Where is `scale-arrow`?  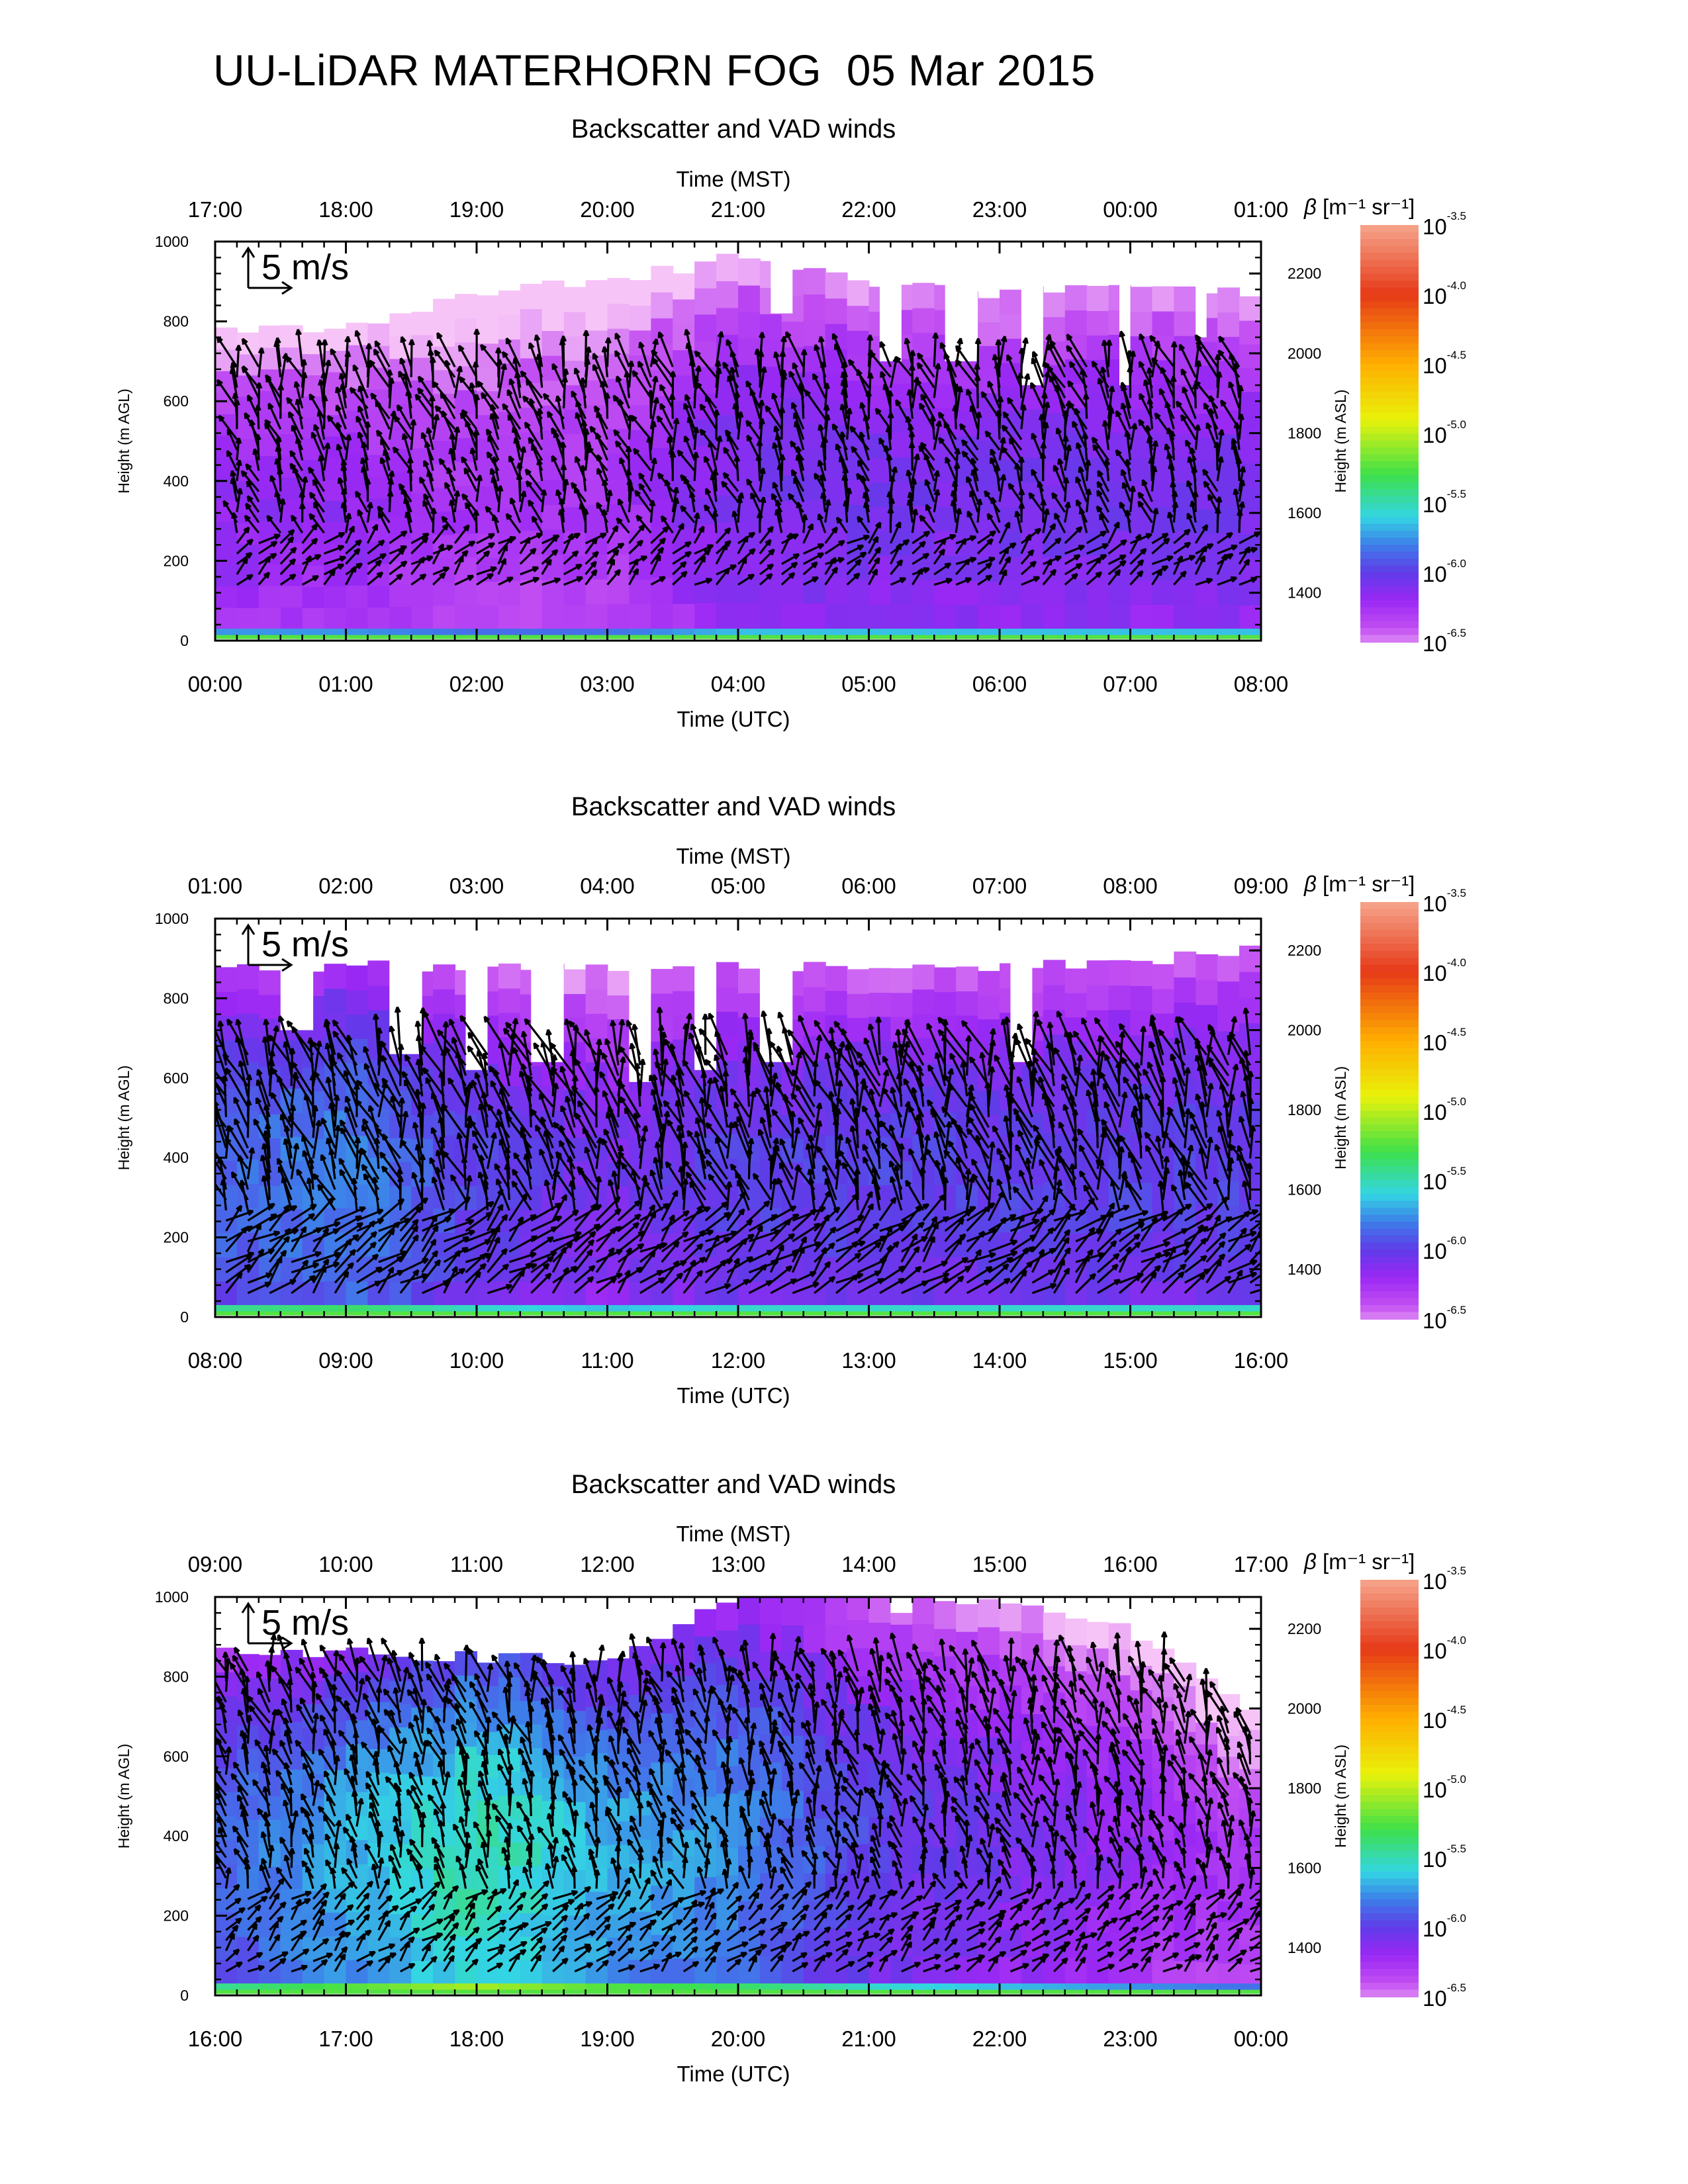 scale-arrow is located at coordinates (267, 270).